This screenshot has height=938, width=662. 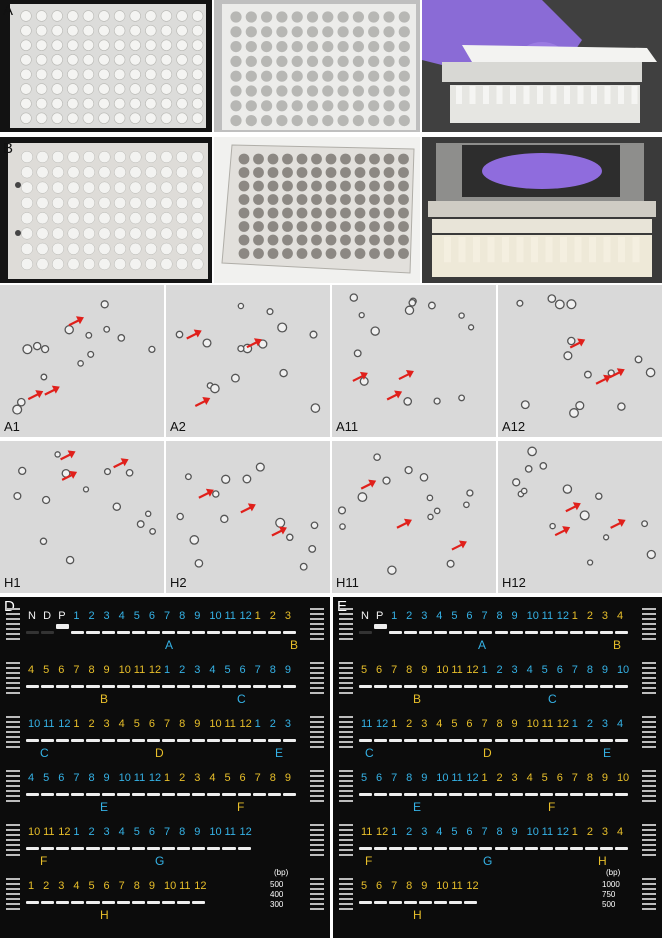 What do you see at coordinates (277, 904) in the screenshot?
I see `bp-marker: 300` at bounding box center [277, 904].